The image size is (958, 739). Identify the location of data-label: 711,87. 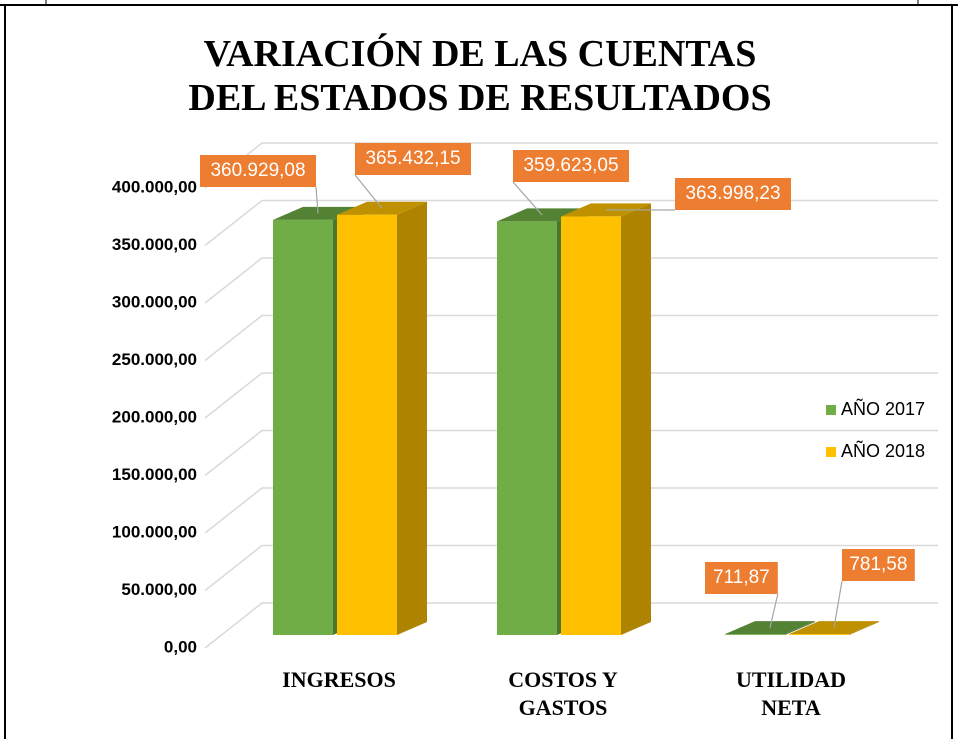
(741, 577).